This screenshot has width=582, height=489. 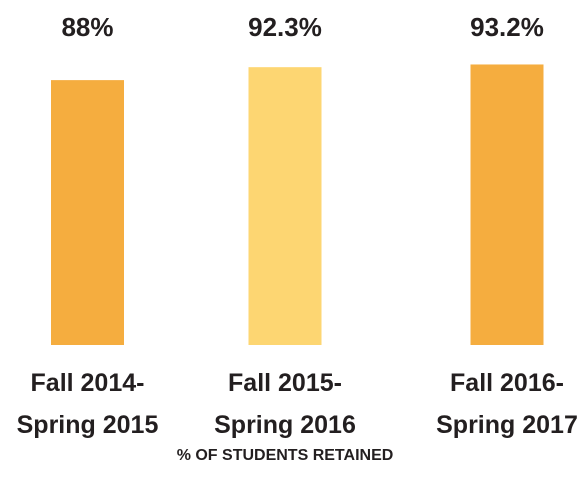 What do you see at coordinates (285, 27) in the screenshot?
I see `value-label: 92.3%` at bounding box center [285, 27].